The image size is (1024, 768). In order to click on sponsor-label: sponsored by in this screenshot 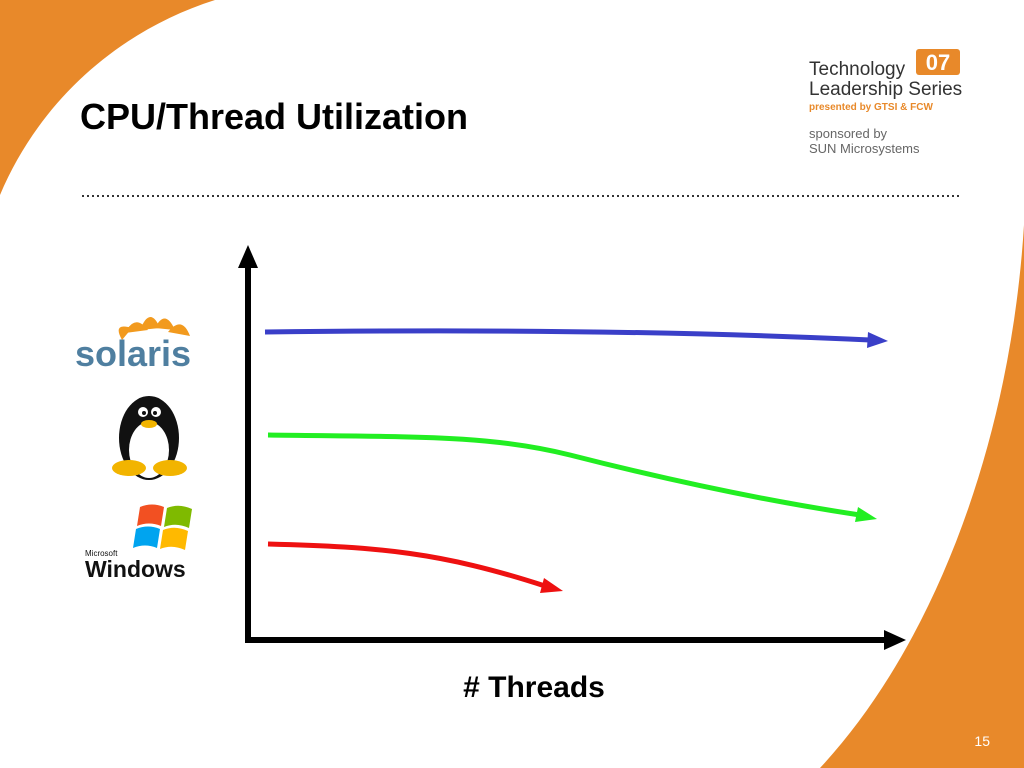, I will do `click(848, 133)`.